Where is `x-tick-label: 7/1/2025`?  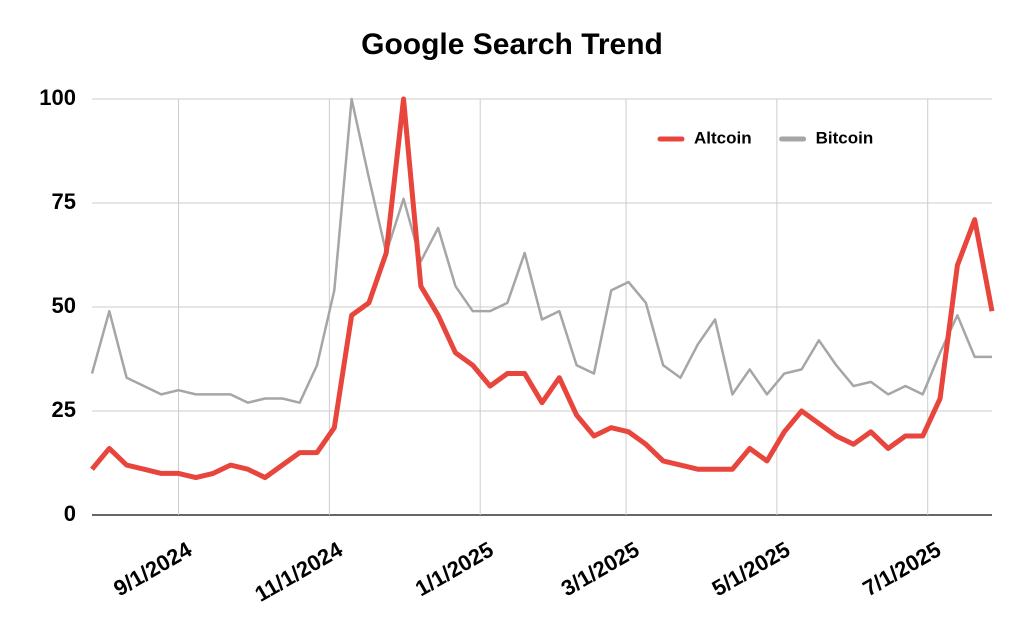 x-tick-label: 7/1/2025 is located at coordinates (901, 569).